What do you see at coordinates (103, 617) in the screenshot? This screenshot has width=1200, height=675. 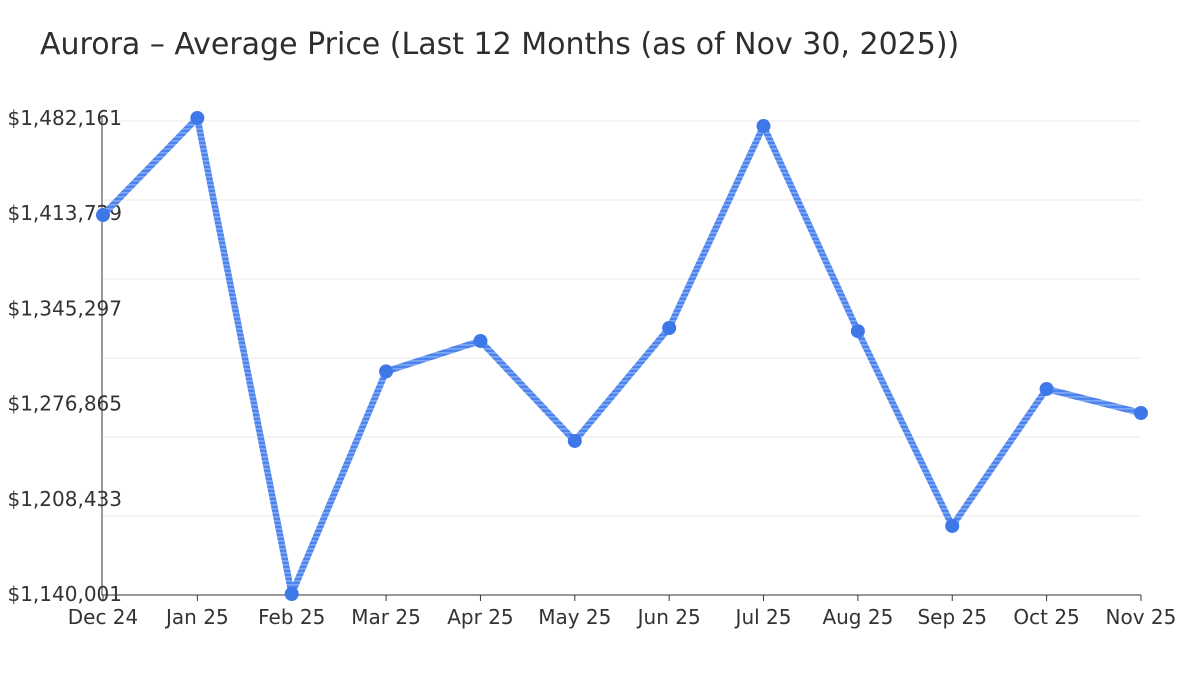 I see `x-axis-label: Dec 24` at bounding box center [103, 617].